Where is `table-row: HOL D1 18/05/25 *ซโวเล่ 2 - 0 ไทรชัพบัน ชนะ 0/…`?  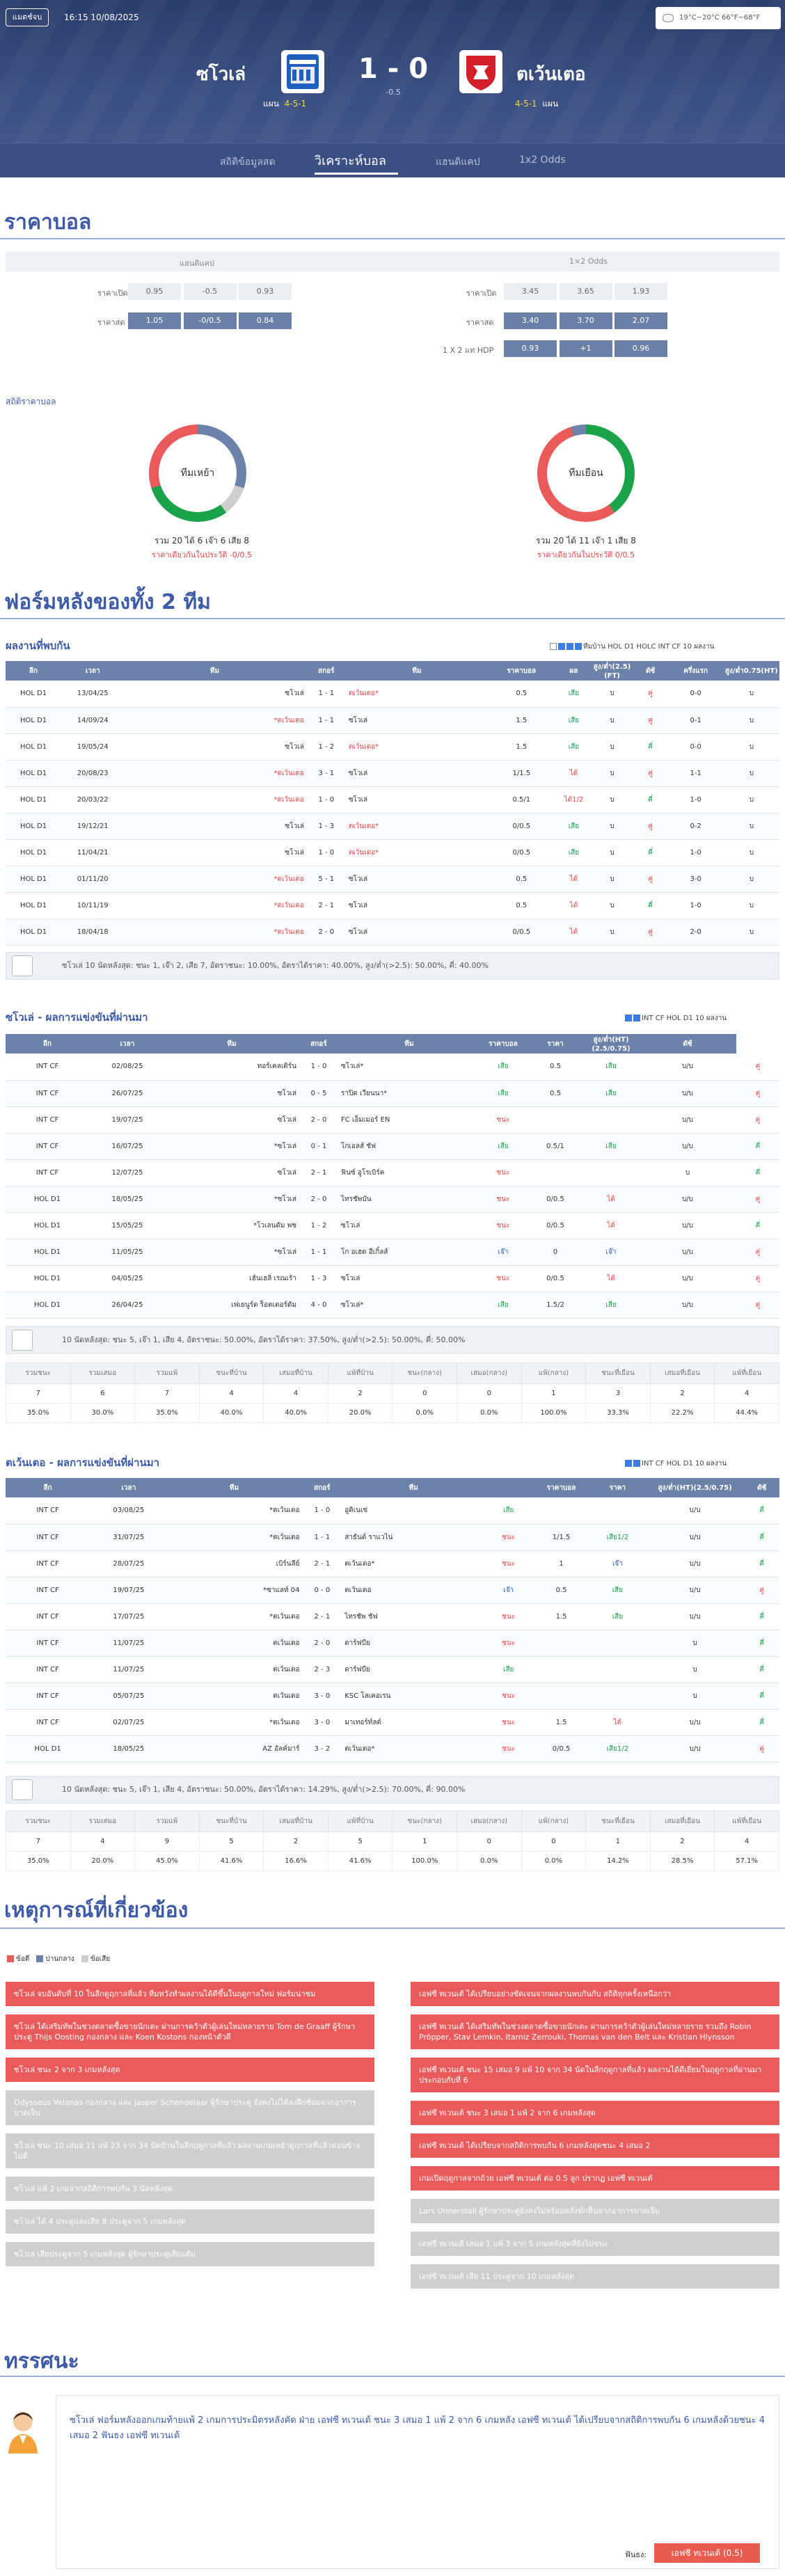
table-row: HOL D1 18/05/25 *ซโวเล่ 2 - 0 ไทรชัพบัน ชนะ 0/… is located at coordinates (392, 1199).